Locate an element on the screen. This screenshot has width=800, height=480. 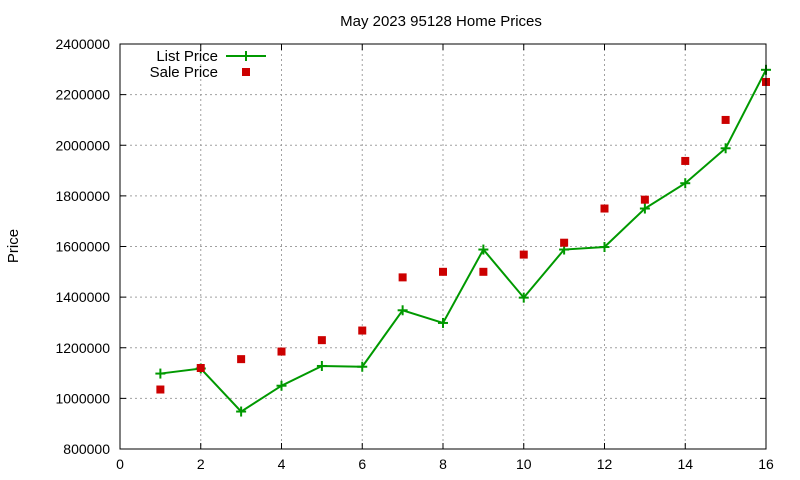
y-tick-label: 1600000 is located at coordinates (82, 247).